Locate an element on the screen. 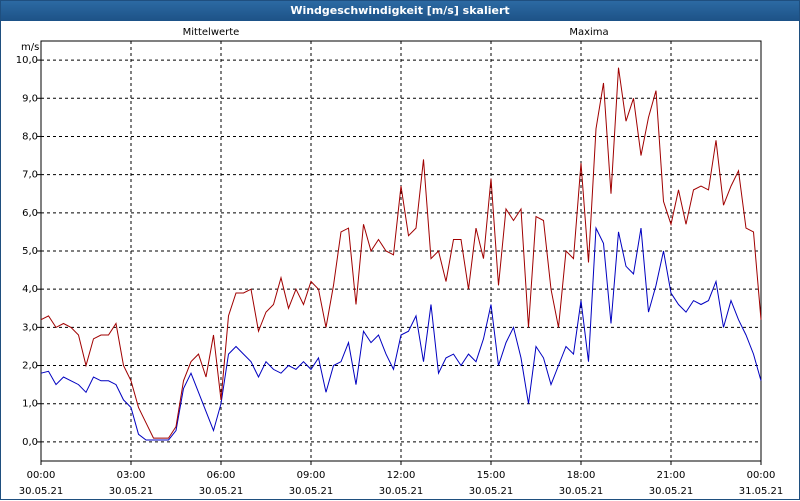 This screenshot has height=501, width=800. window-title: Windgeschwindigkeit [m/s] skaliert is located at coordinates (400, 11).